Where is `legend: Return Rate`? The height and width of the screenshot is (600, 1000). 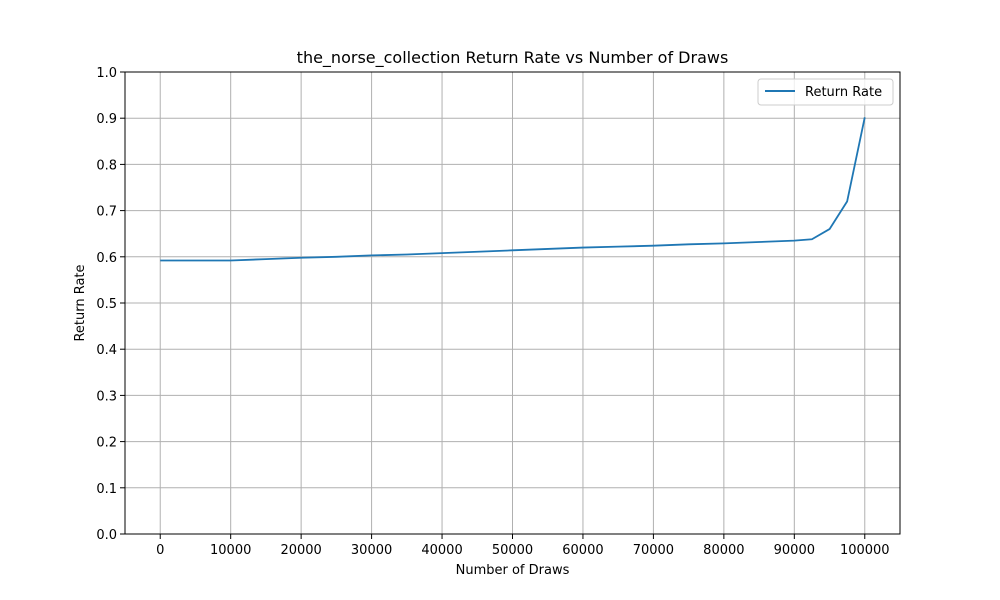
legend: Return Rate is located at coordinates (825, 92).